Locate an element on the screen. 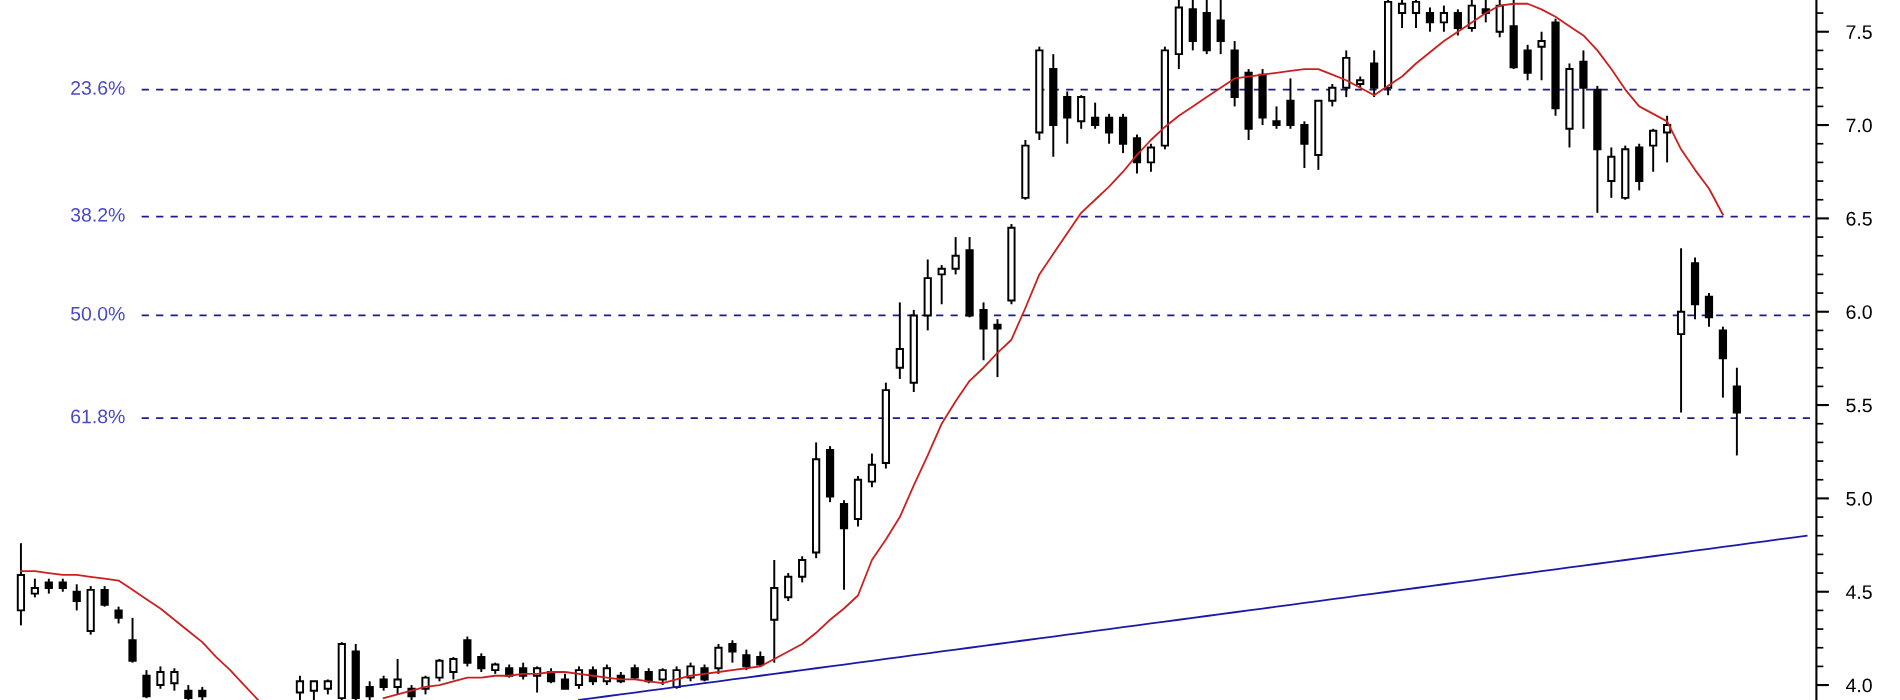 The width and height of the screenshot is (1900, 700). annotation: 50.0% is located at coordinates (97, 313).